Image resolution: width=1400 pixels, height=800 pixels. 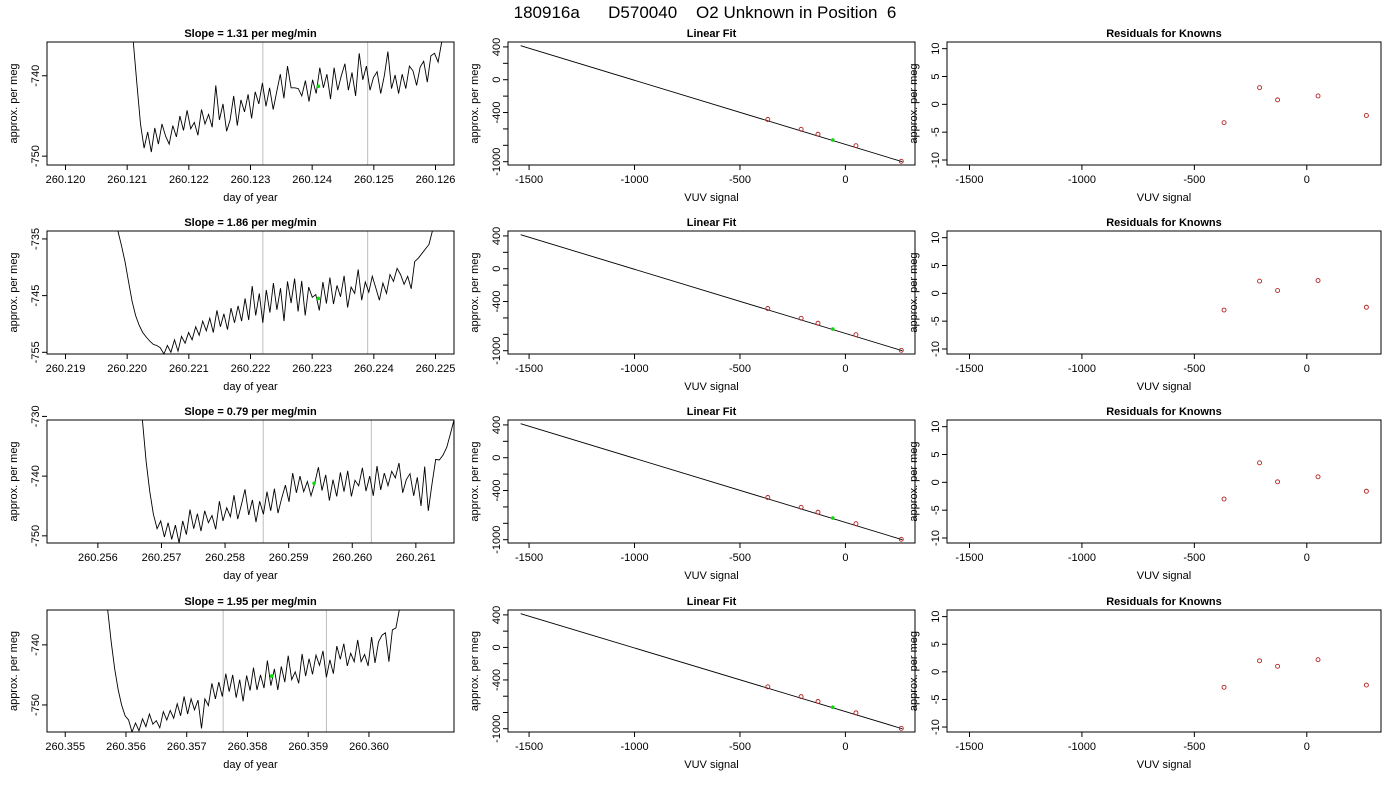 I want to click on x-tick-label: 260.219, so click(x=66, y=369).